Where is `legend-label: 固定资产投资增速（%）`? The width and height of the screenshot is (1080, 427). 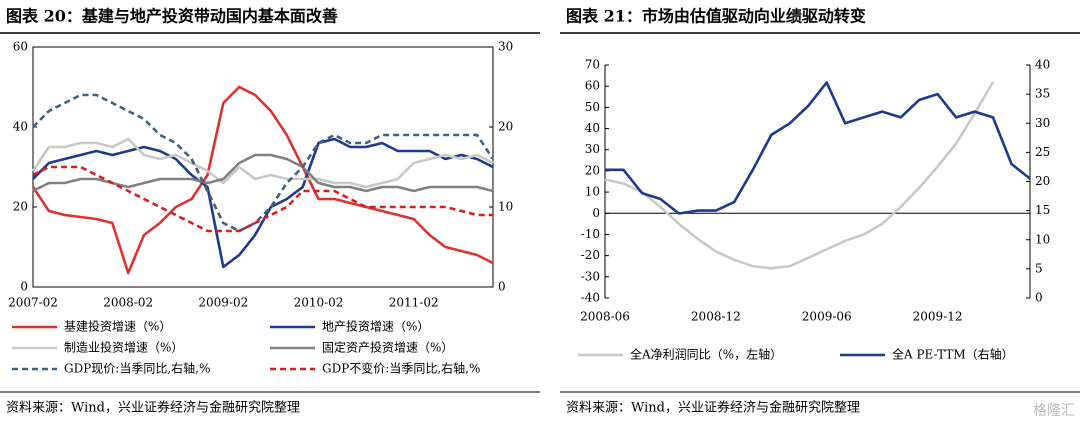 legend-label: 固定资产投资增速（%） is located at coordinates (387, 347).